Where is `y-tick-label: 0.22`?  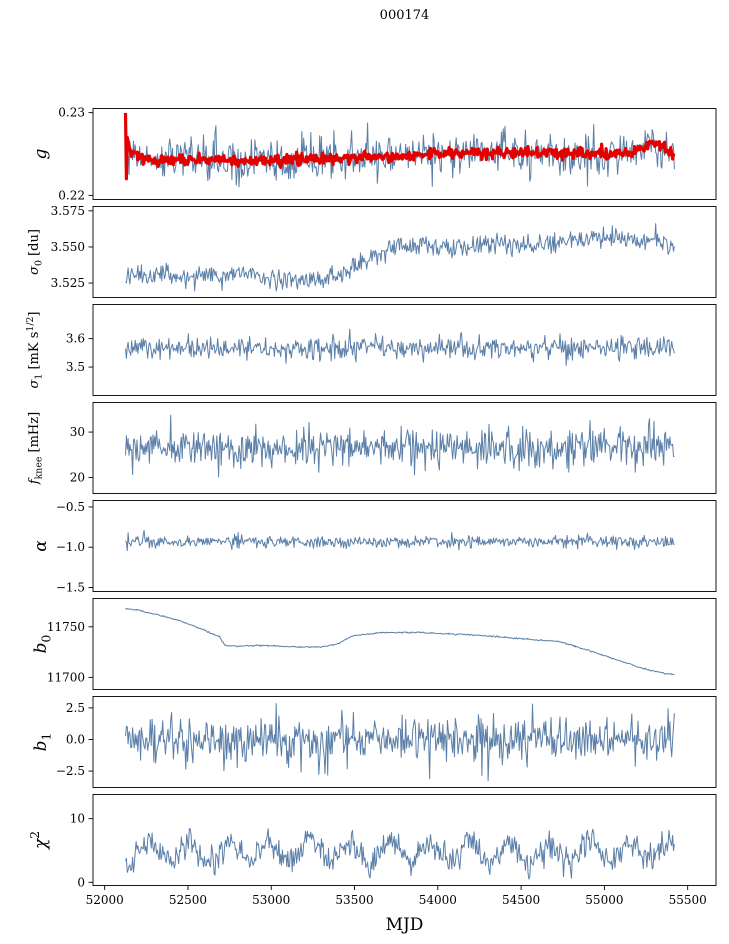 y-tick-label: 0.22 is located at coordinates (71, 195).